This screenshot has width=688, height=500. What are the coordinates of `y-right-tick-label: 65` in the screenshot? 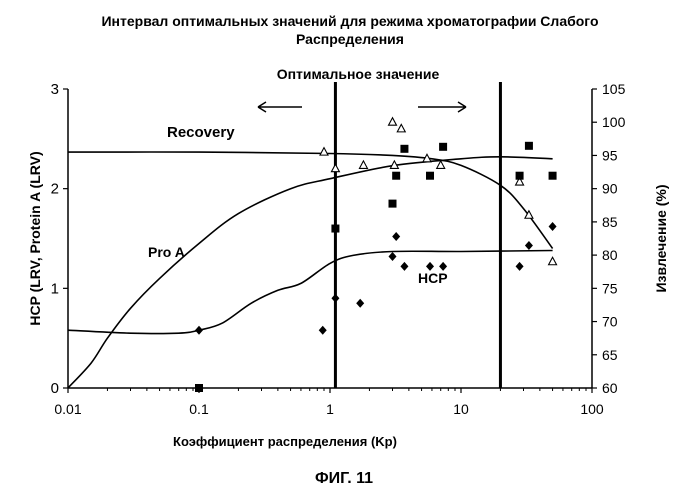 It's located at (610, 355).